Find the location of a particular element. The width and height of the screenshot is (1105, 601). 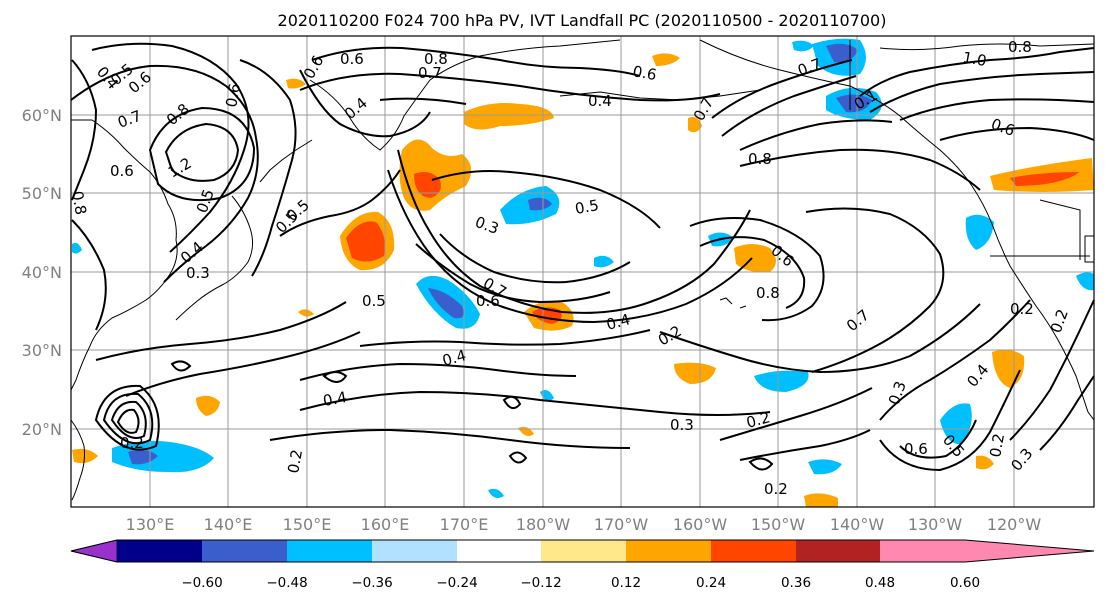

lon-label: 140°W is located at coordinates (857, 524).